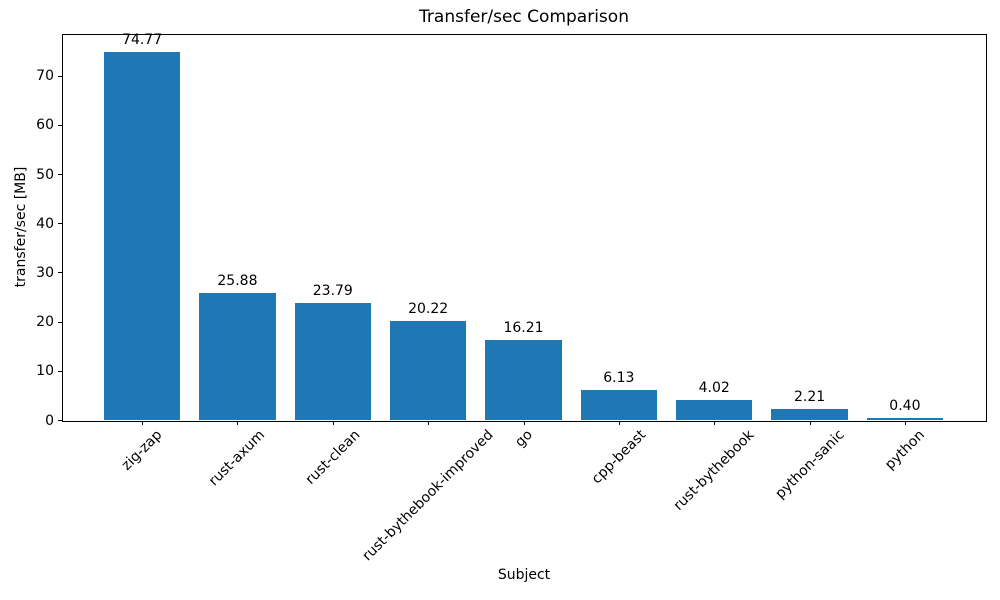 The image size is (1000, 600). What do you see at coordinates (45, 223) in the screenshot?
I see `y-tick-label: 40` at bounding box center [45, 223].